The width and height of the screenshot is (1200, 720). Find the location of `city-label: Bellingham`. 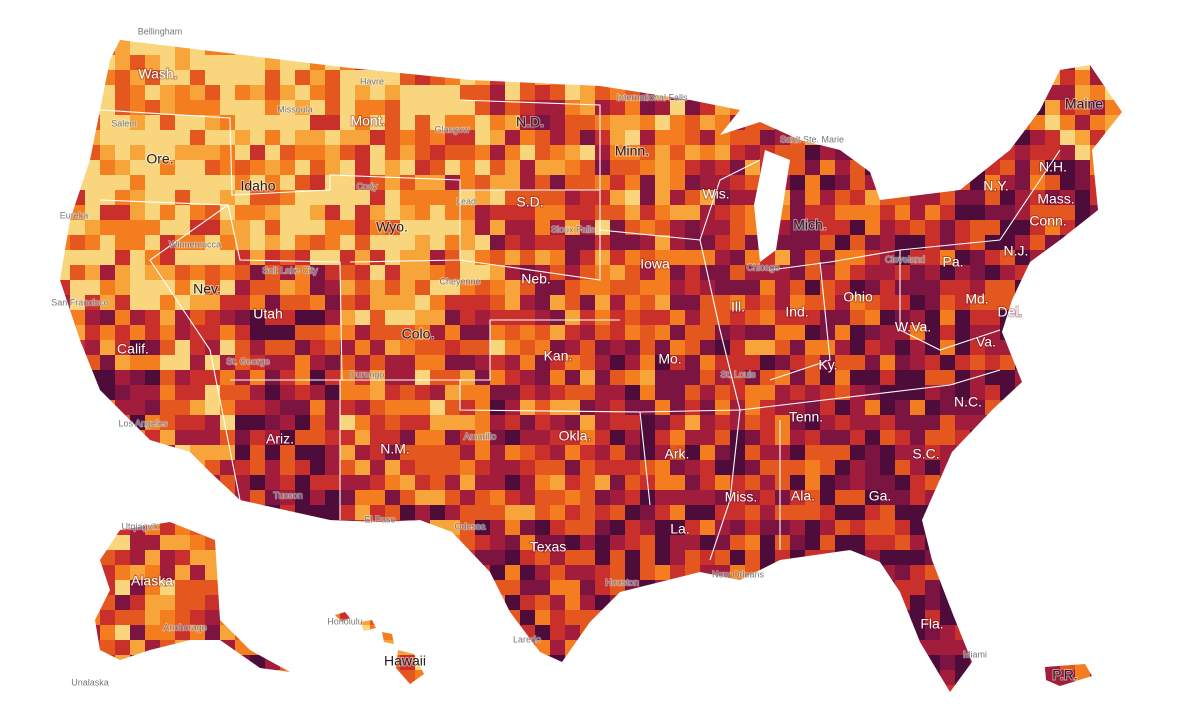

city-label: Bellingham is located at coordinates (160, 31).